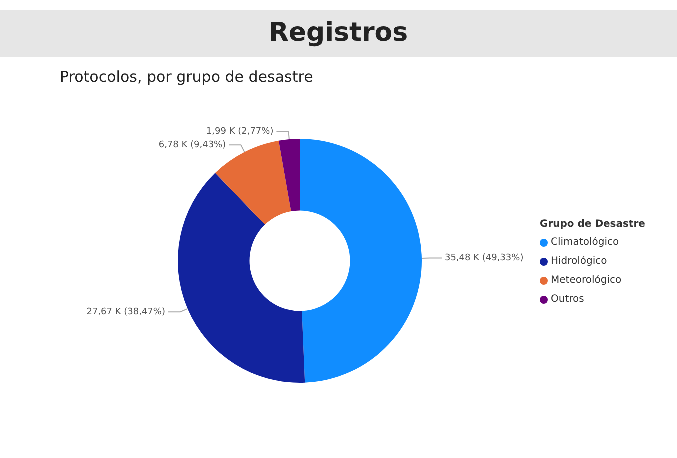 This screenshot has height=458, width=677. What do you see at coordinates (586, 280) in the screenshot?
I see `legend-label: Meteorológico` at bounding box center [586, 280].